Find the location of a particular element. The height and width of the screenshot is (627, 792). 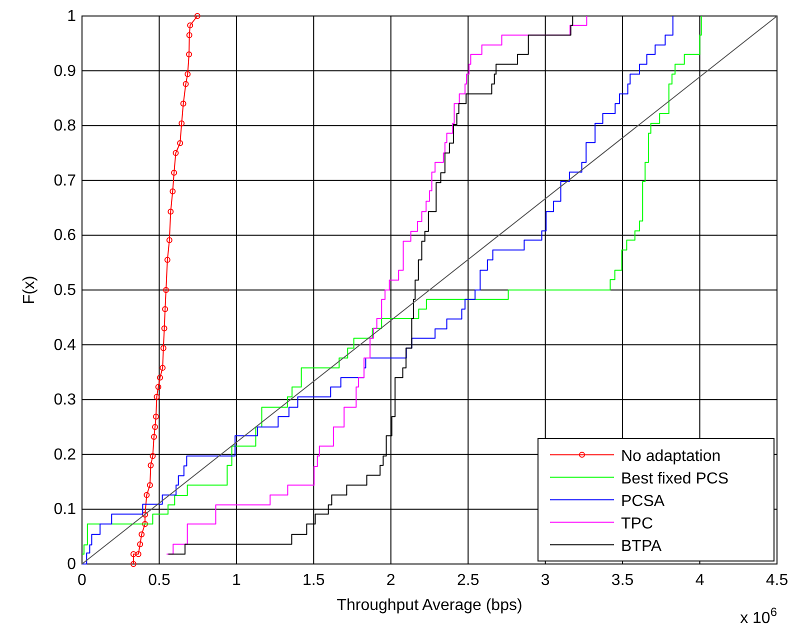

y-tick-label: 0.7 is located at coordinates (65, 181).